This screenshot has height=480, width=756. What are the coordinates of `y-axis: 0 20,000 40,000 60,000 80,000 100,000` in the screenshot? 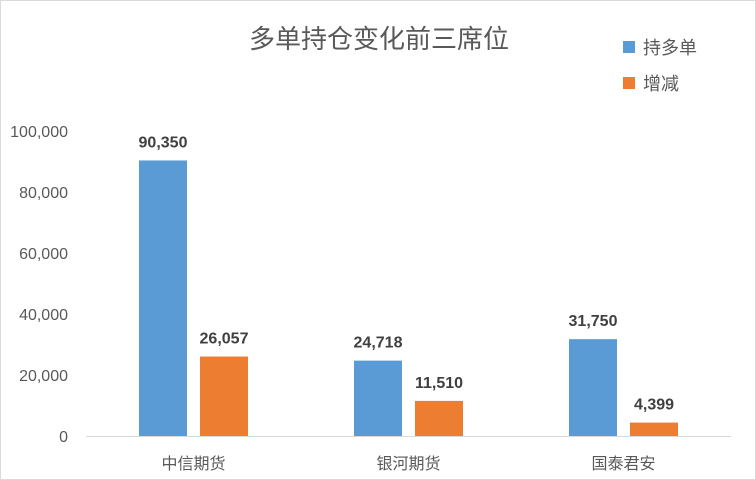 It's located at (39, 285).